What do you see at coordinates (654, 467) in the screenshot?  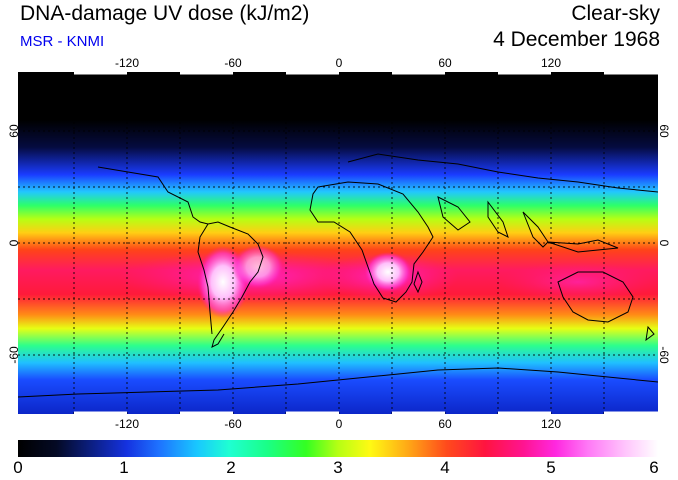 I see `colorbar-label: 6` at bounding box center [654, 467].